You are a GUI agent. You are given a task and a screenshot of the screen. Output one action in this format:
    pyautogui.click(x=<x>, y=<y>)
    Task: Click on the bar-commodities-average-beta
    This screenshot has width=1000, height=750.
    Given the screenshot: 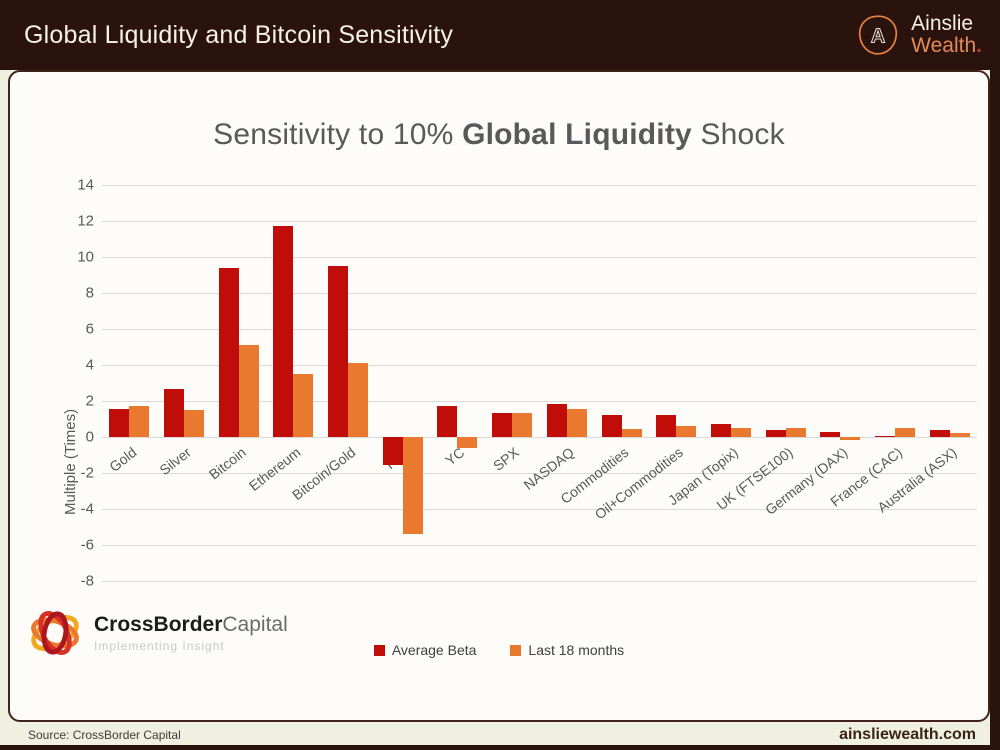 What is the action you would take?
    pyautogui.click(x=611, y=426)
    